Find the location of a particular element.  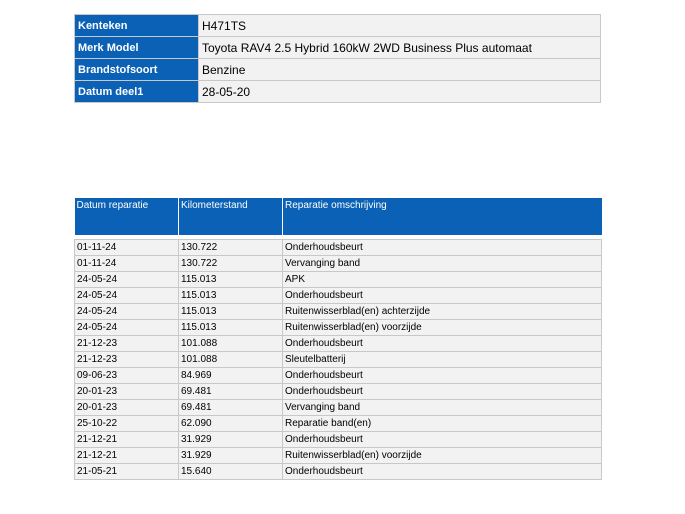

repair-date-cell: 09-06-23 is located at coordinates (126, 375).